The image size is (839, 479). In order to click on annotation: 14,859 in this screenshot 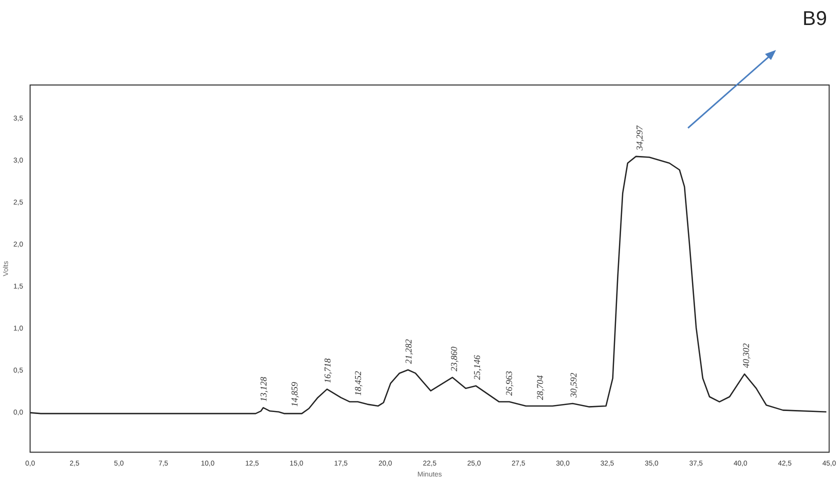, I will do `click(294, 394)`.